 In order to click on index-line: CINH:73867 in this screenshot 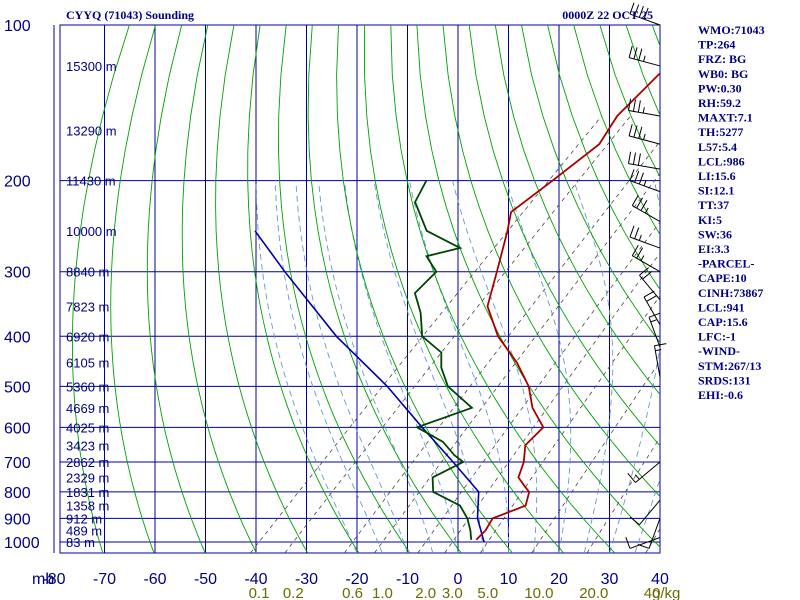, I will do `click(730, 293)`.